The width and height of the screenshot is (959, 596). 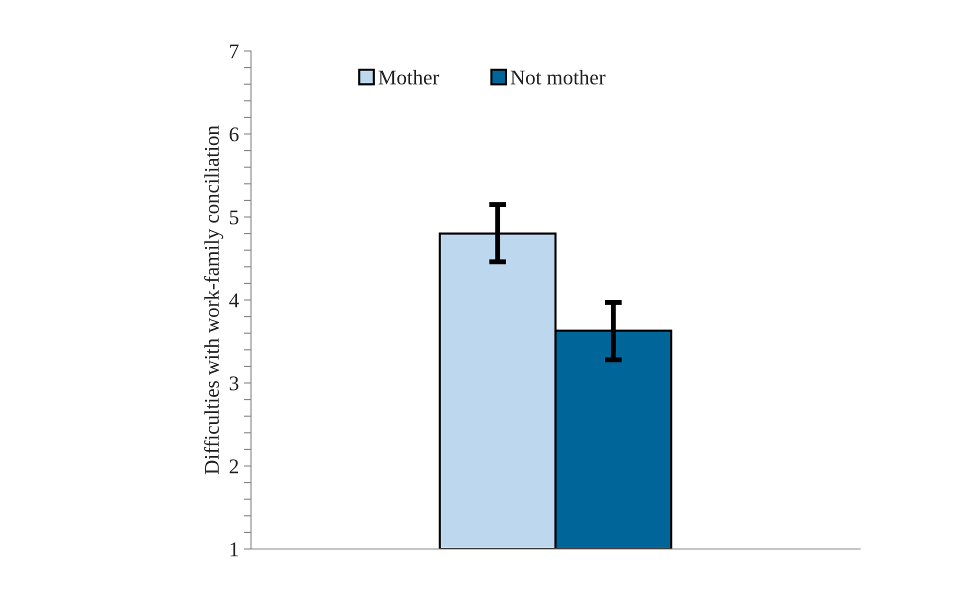 I want to click on legend-label: Not mother, so click(x=558, y=77).